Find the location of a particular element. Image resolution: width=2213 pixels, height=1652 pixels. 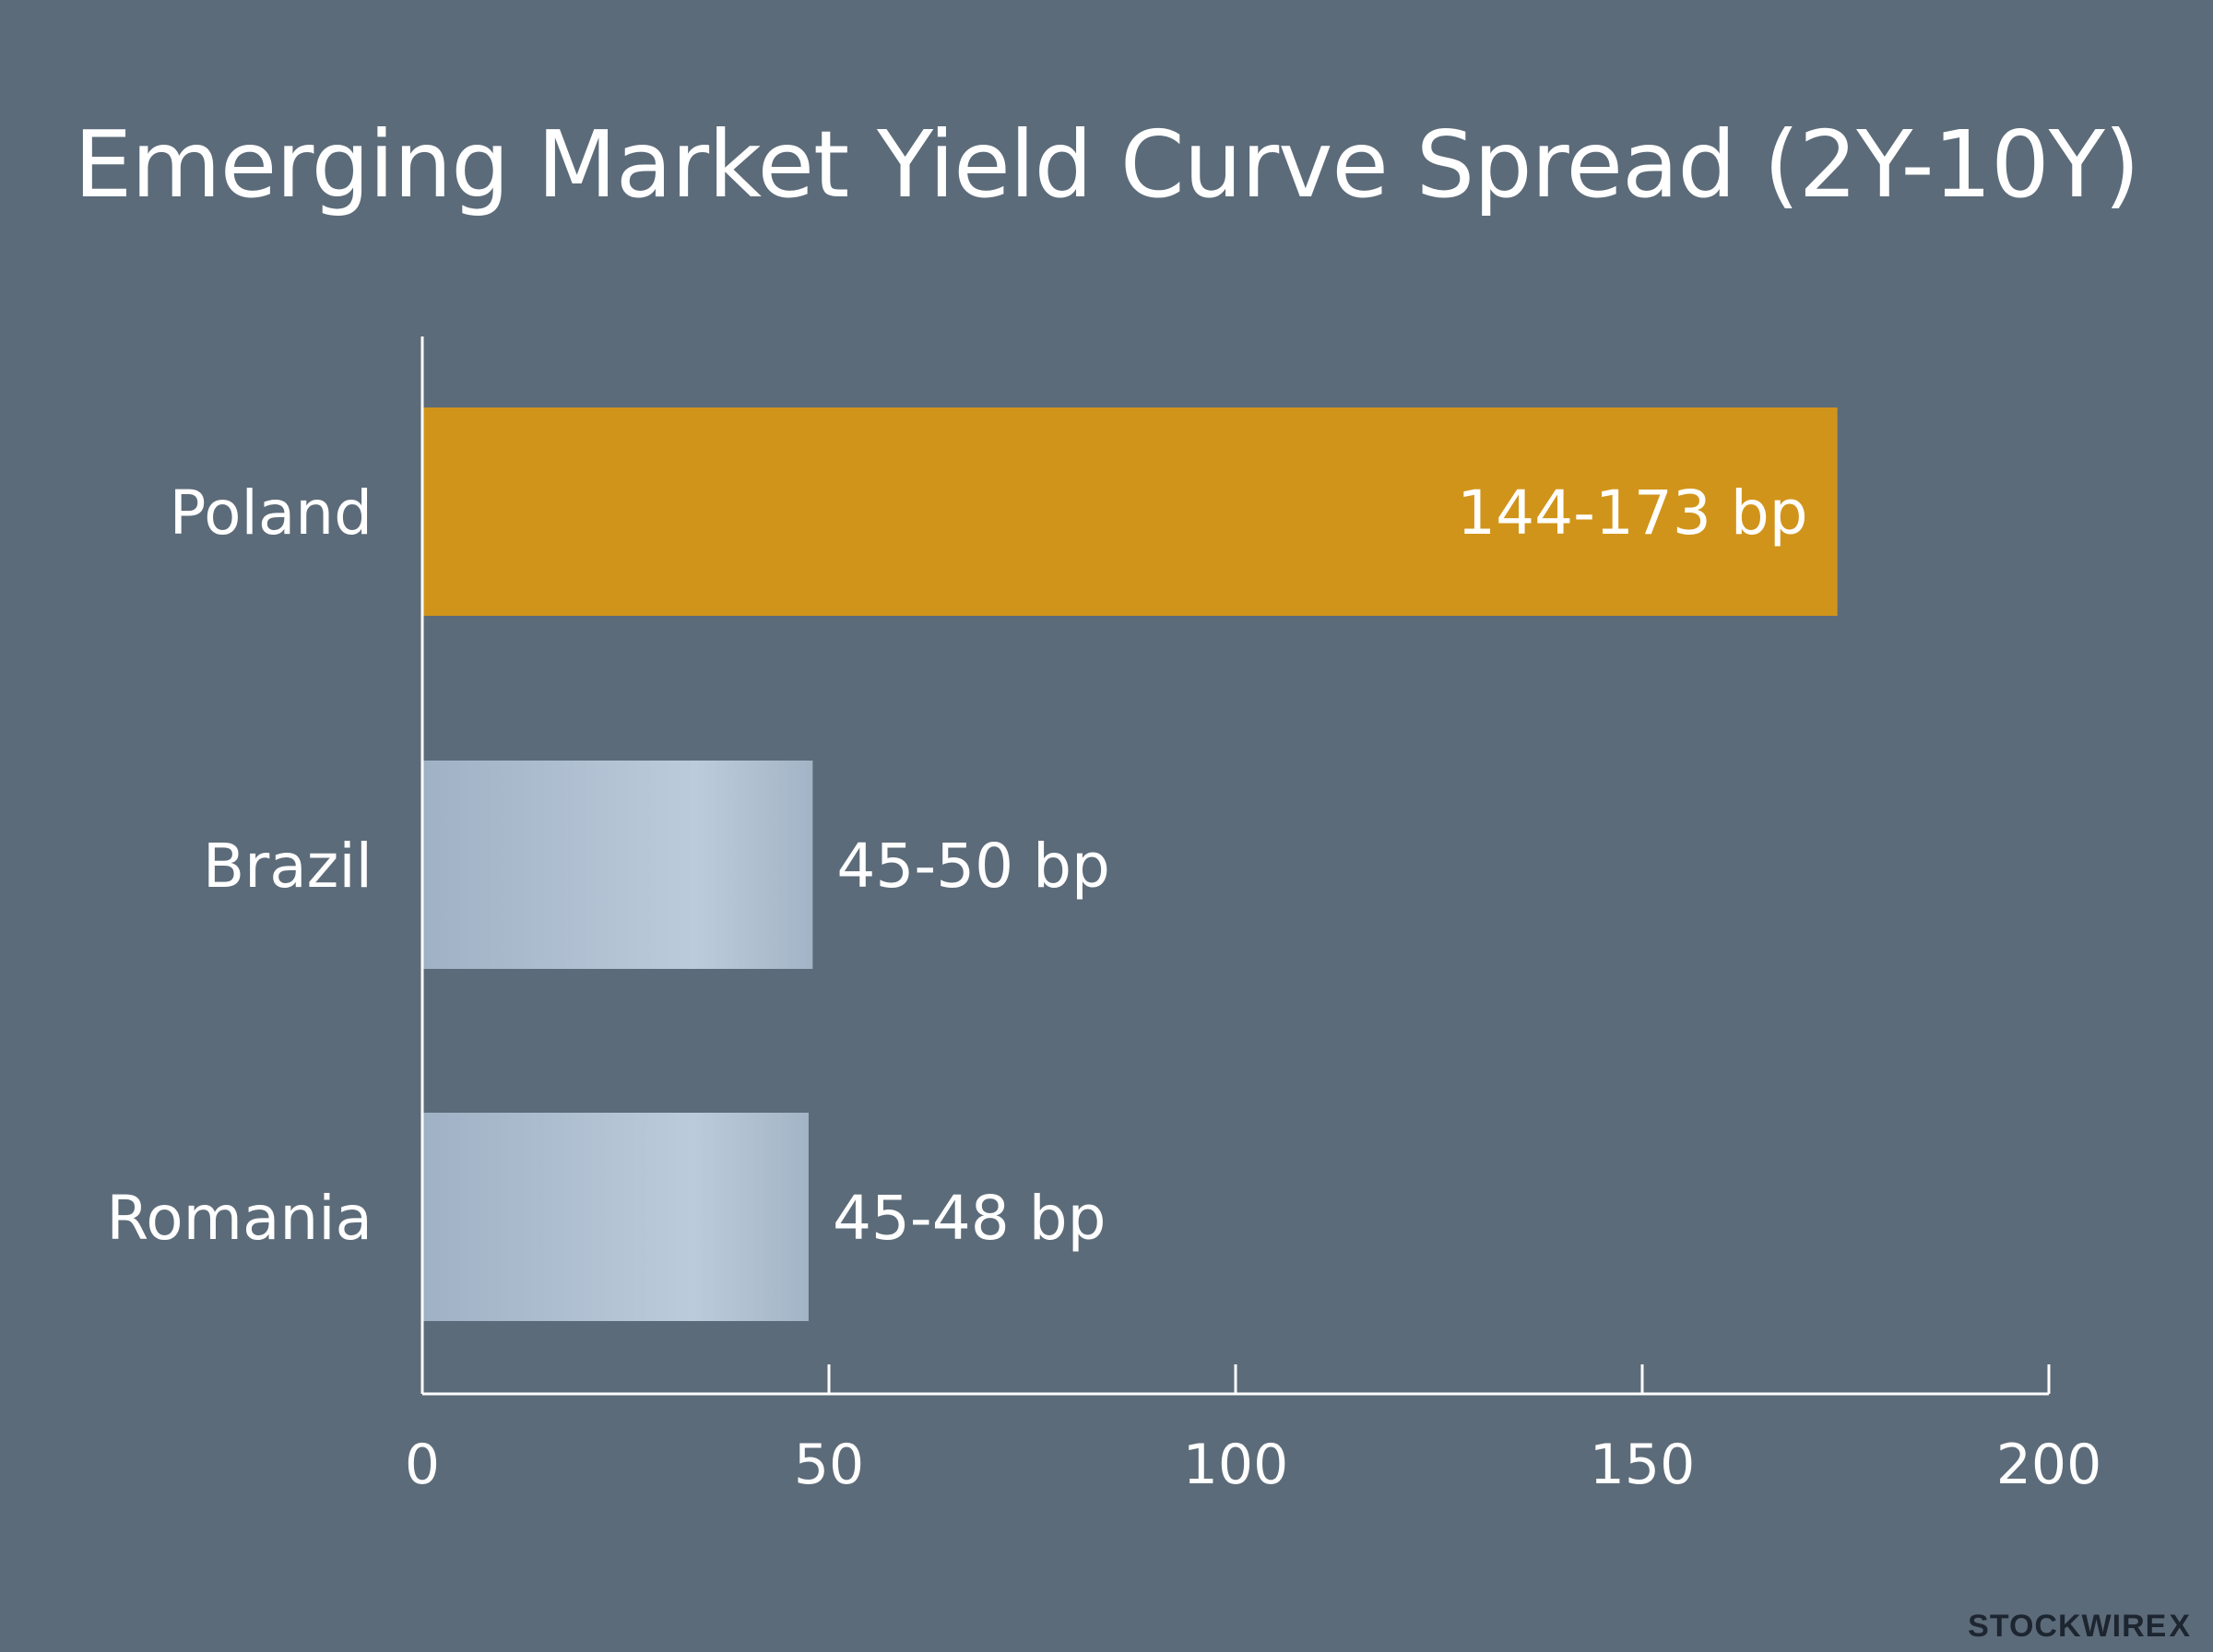

value-label-poland: 144-173 bp is located at coordinates (1632, 513).